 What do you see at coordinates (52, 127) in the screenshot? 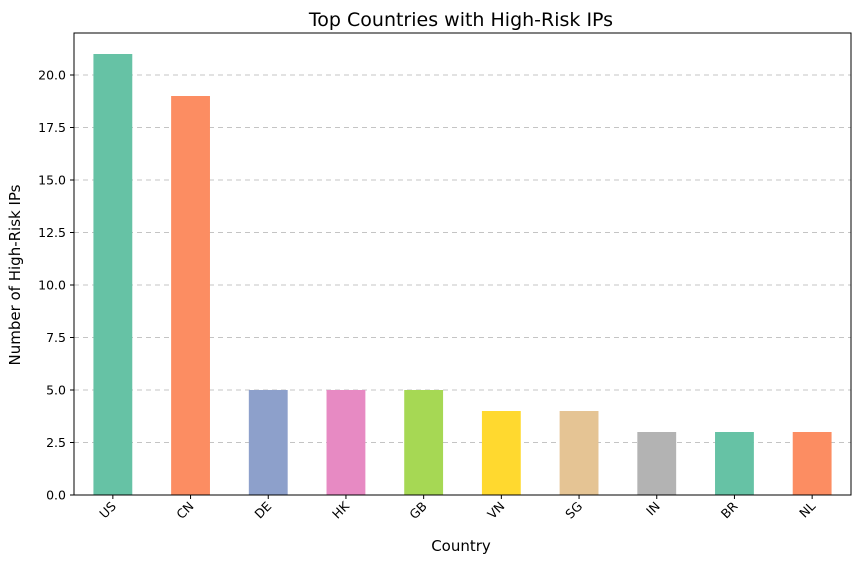
I see `y-tick-label: 17.5` at bounding box center [52, 127].